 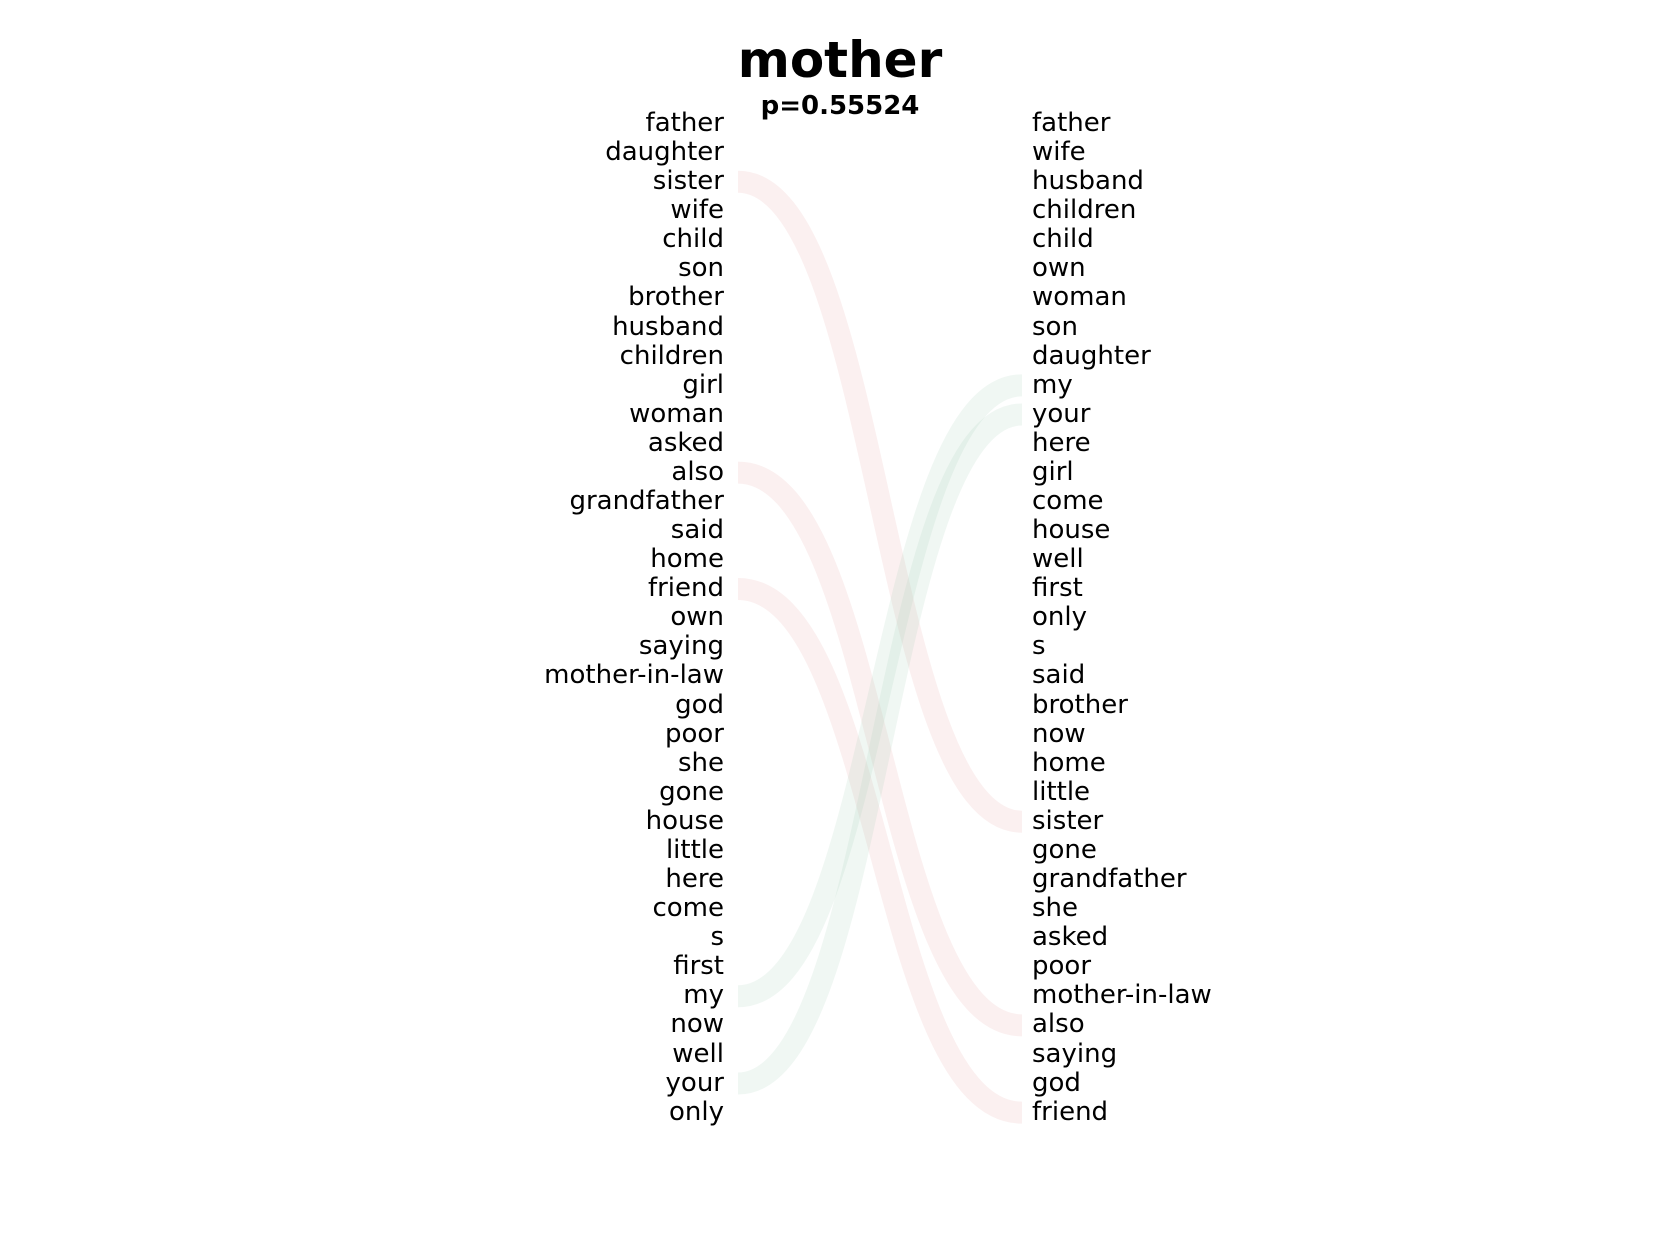 What do you see at coordinates (697, 471) in the screenshot?
I see `left-word: also` at bounding box center [697, 471].